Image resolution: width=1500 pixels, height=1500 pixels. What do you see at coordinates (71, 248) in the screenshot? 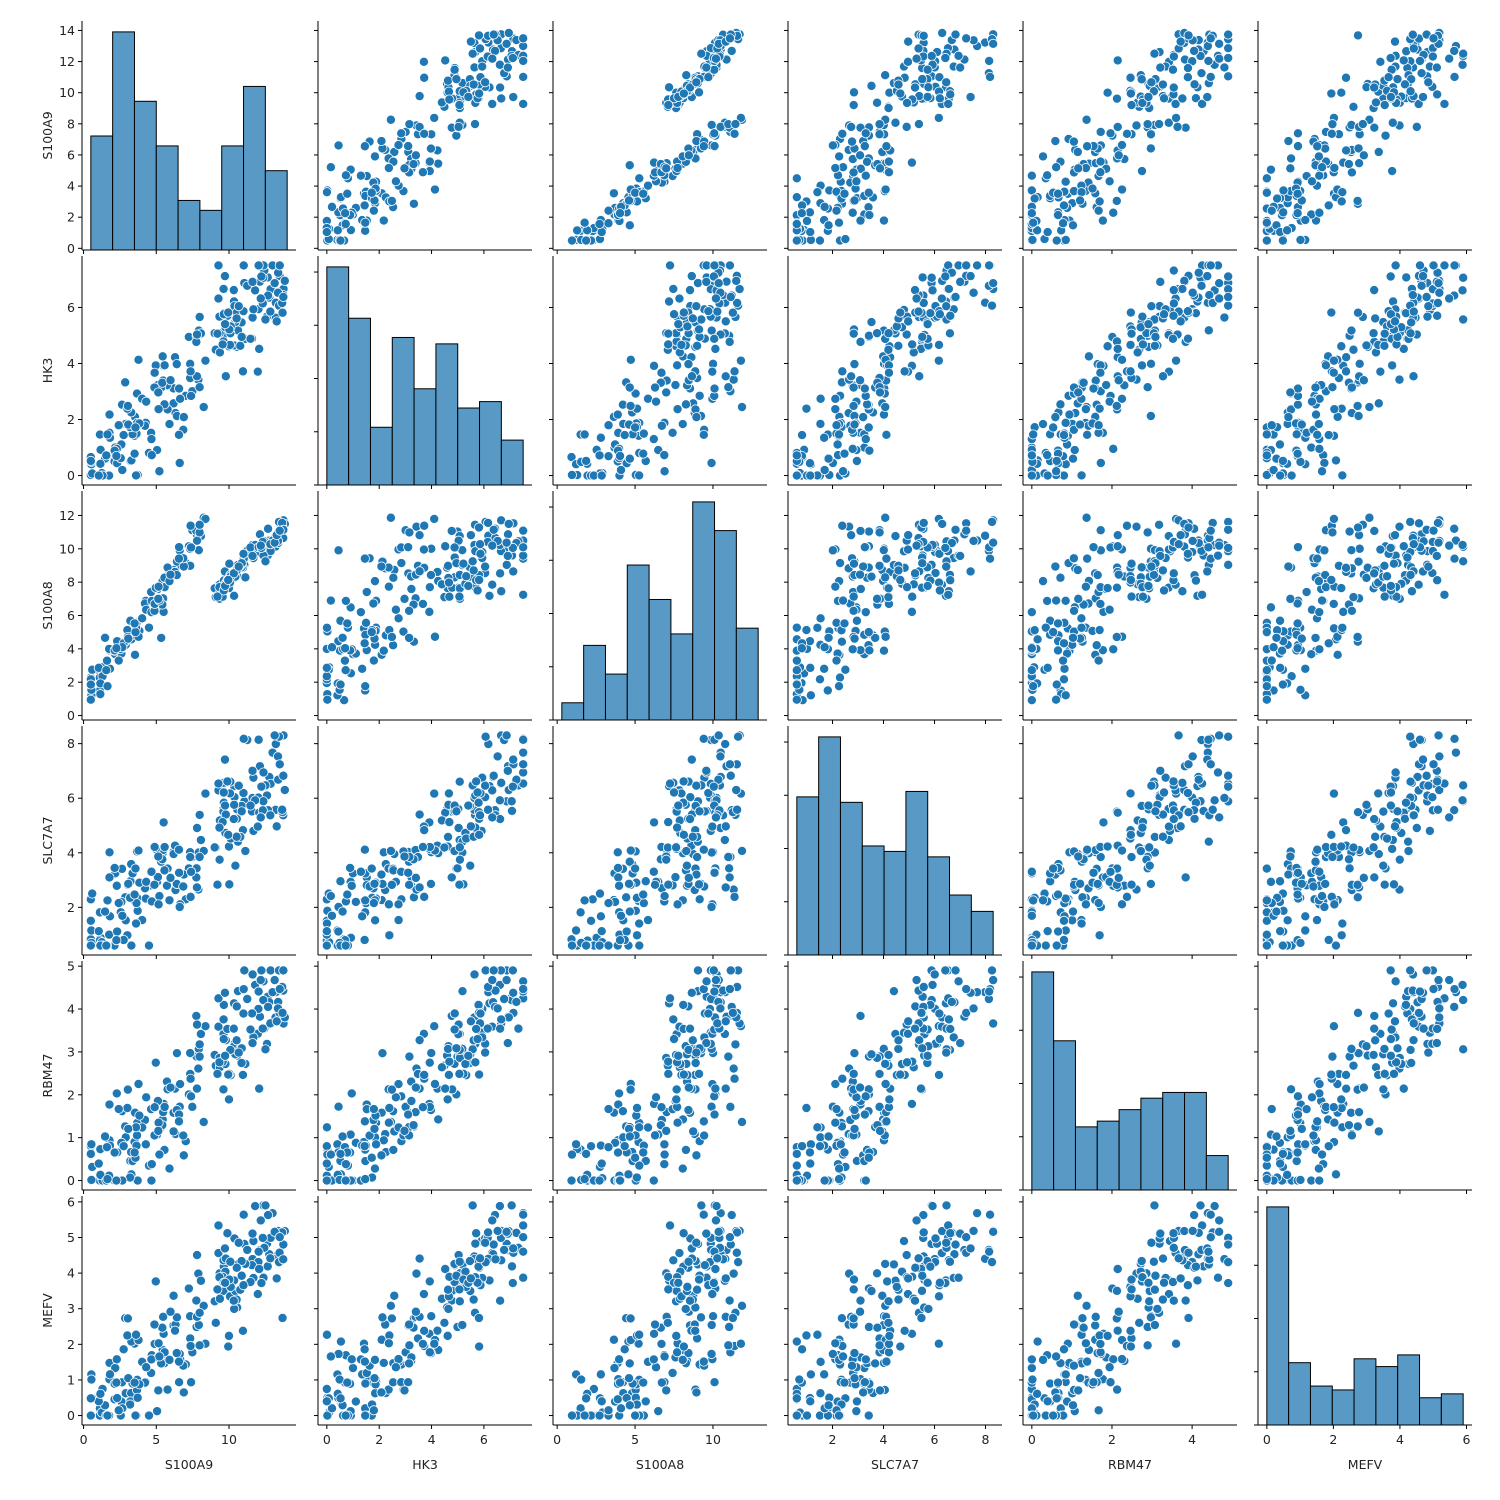
I see `y-tick-label: 0` at bounding box center [71, 248].